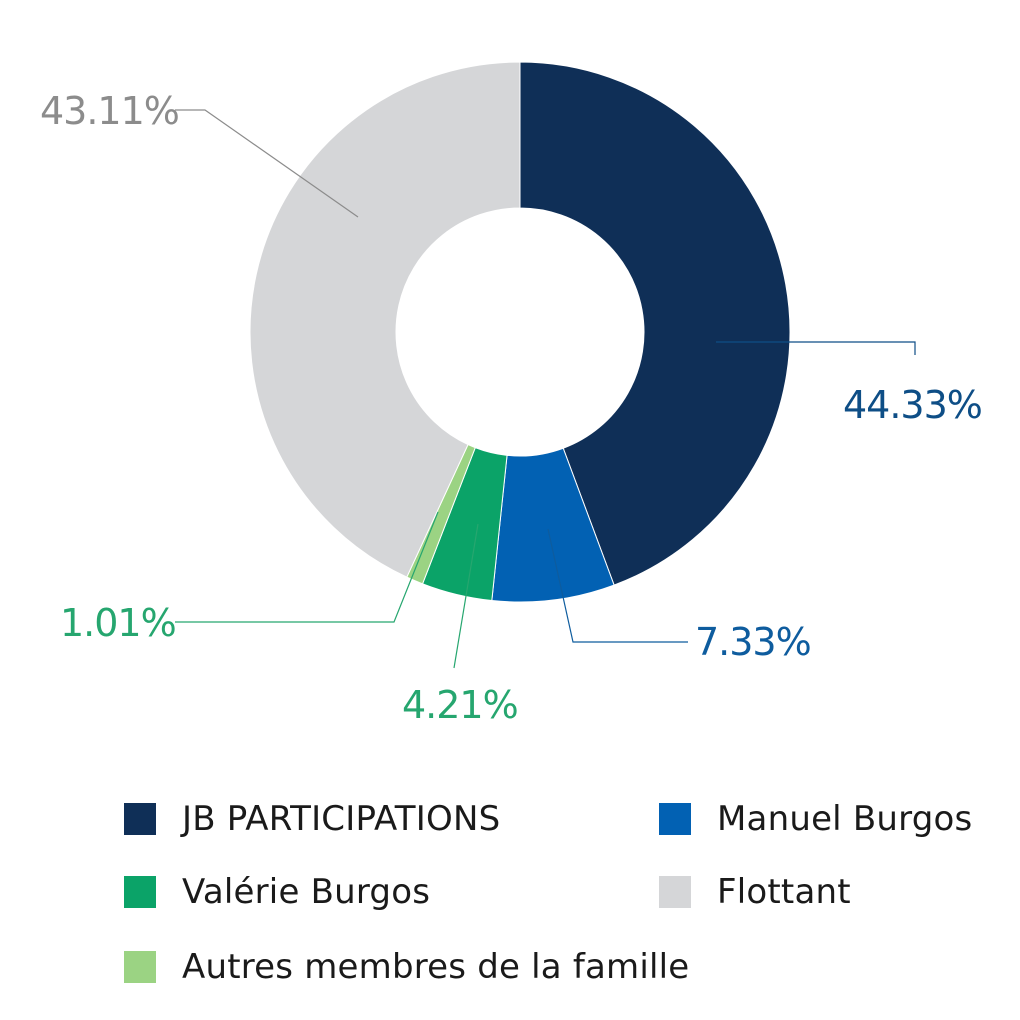 The image size is (1020, 1020). Describe the element at coordinates (118, 623) in the screenshot. I see `value-label-autres-membres: 1.01%` at that location.